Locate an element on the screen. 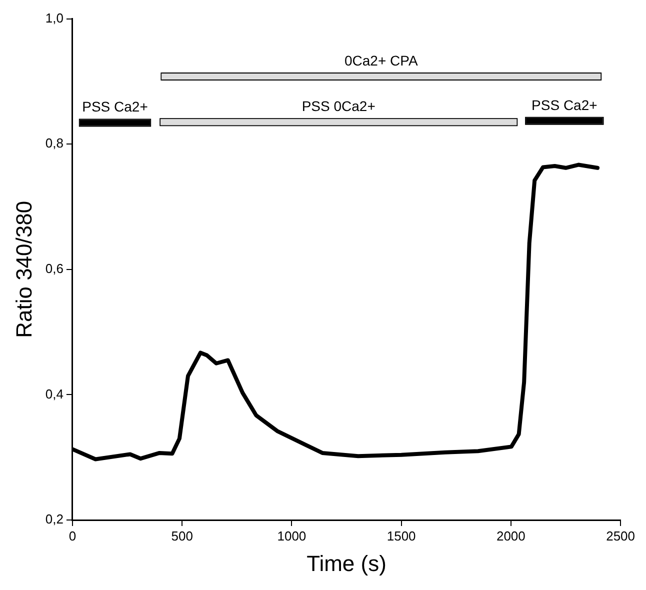 The height and width of the screenshot is (590, 646). series-label: PSS 0Ca2+ is located at coordinates (339, 106).